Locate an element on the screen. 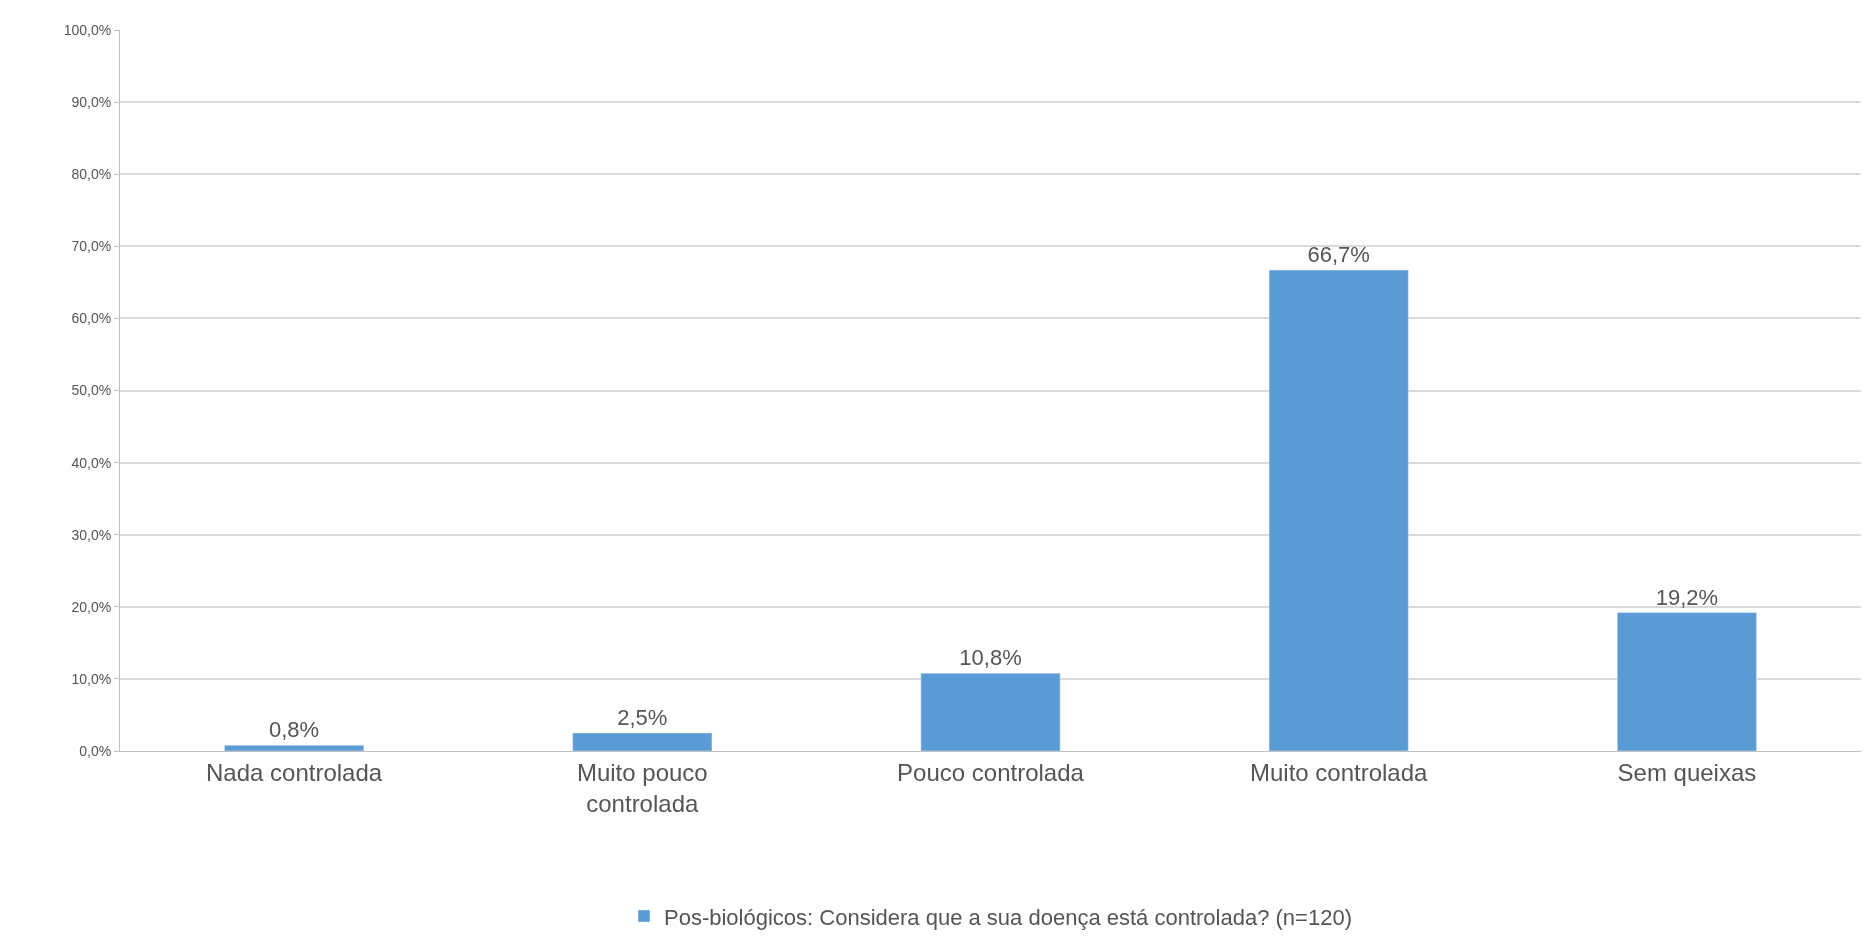 Image resolution: width=1871 pixels, height=947 pixels. y-tick-label: 30,0% is located at coordinates (91, 534).